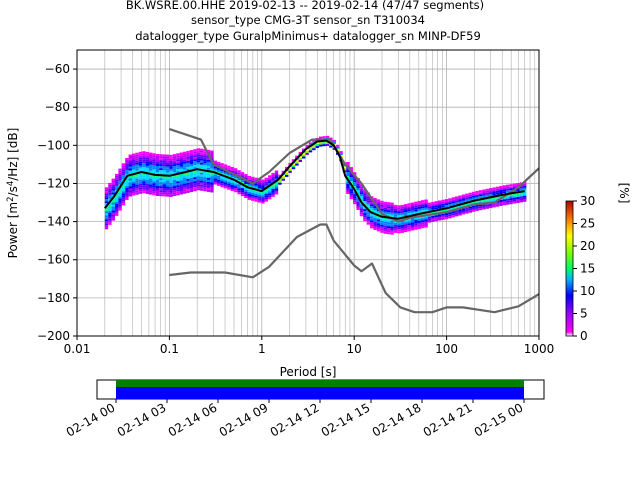  Describe the element at coordinates (315, 185) in the screenshot. I see `probability-heatmap` at that location.